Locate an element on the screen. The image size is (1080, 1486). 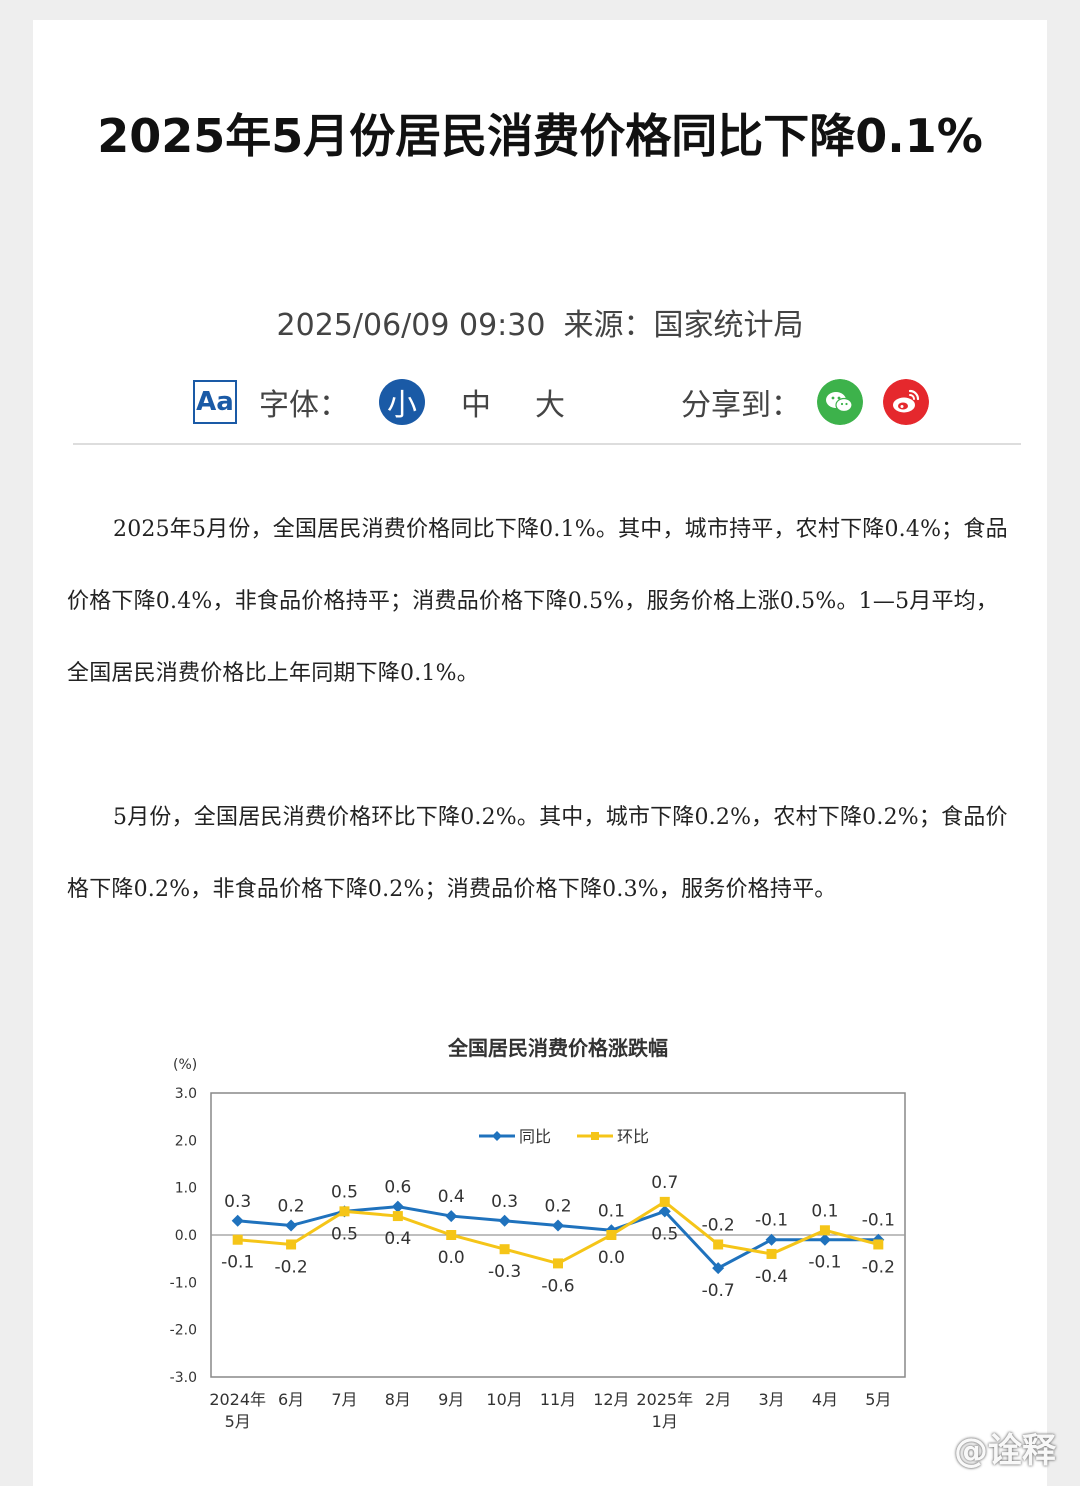
data-label: -0.6 is located at coordinates (557, 1286).